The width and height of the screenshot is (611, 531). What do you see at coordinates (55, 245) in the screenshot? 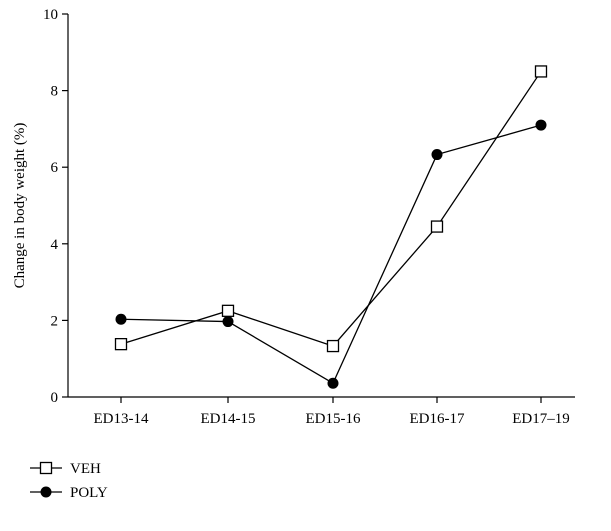
I see `y-tick-label: 4` at bounding box center [55, 245].